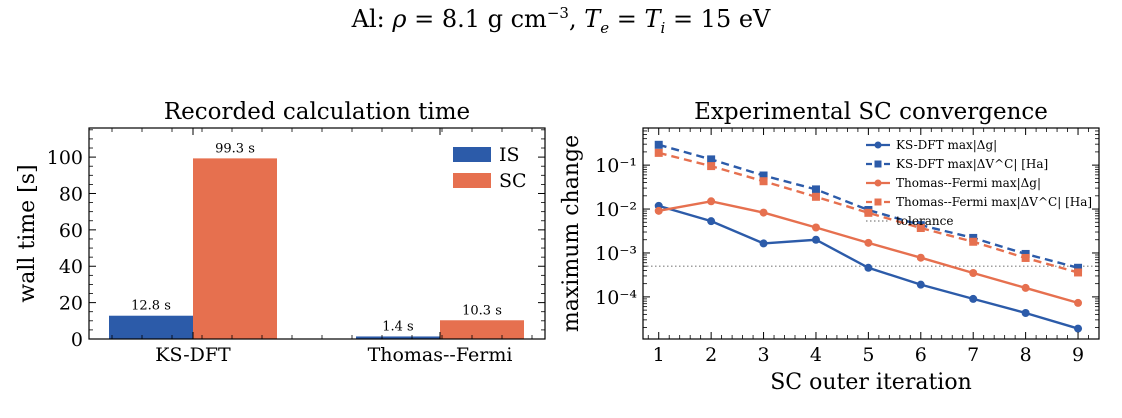 Image resolution: width=1122 pixels, height=418 pixels. What do you see at coordinates (397, 326) in the screenshot?
I see `bar-value-label: 1.4 s` at bounding box center [397, 326].